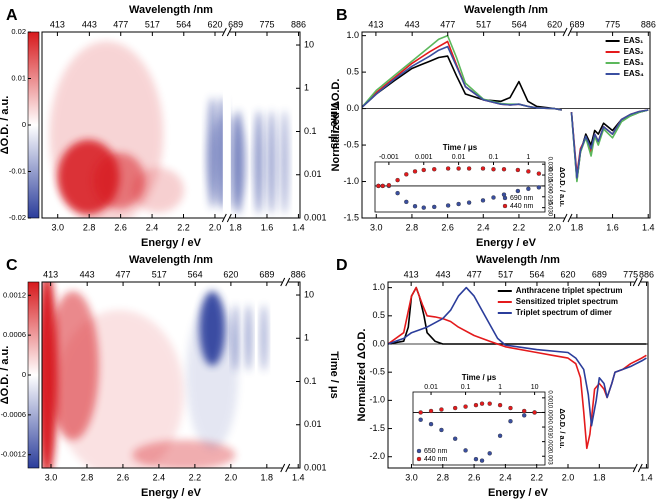 This screenshot has width=660, height=500. I want to click on y2-axis-label: Time / μs, so click(334, 125).